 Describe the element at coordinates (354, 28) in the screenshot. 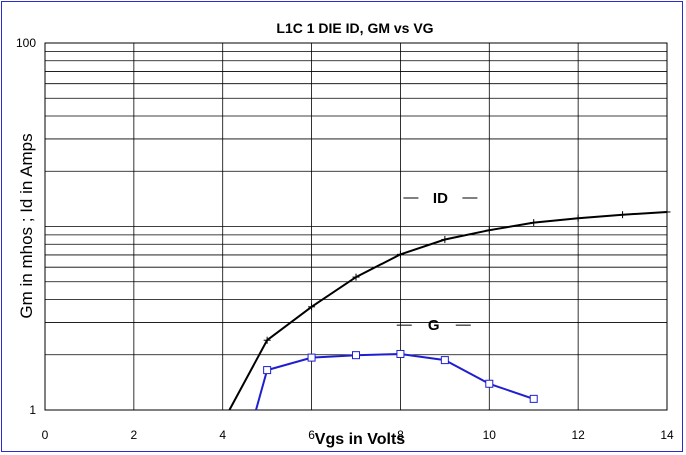

I see `chart-title: L1C 1 DIE ID, GM vs VG` at that location.